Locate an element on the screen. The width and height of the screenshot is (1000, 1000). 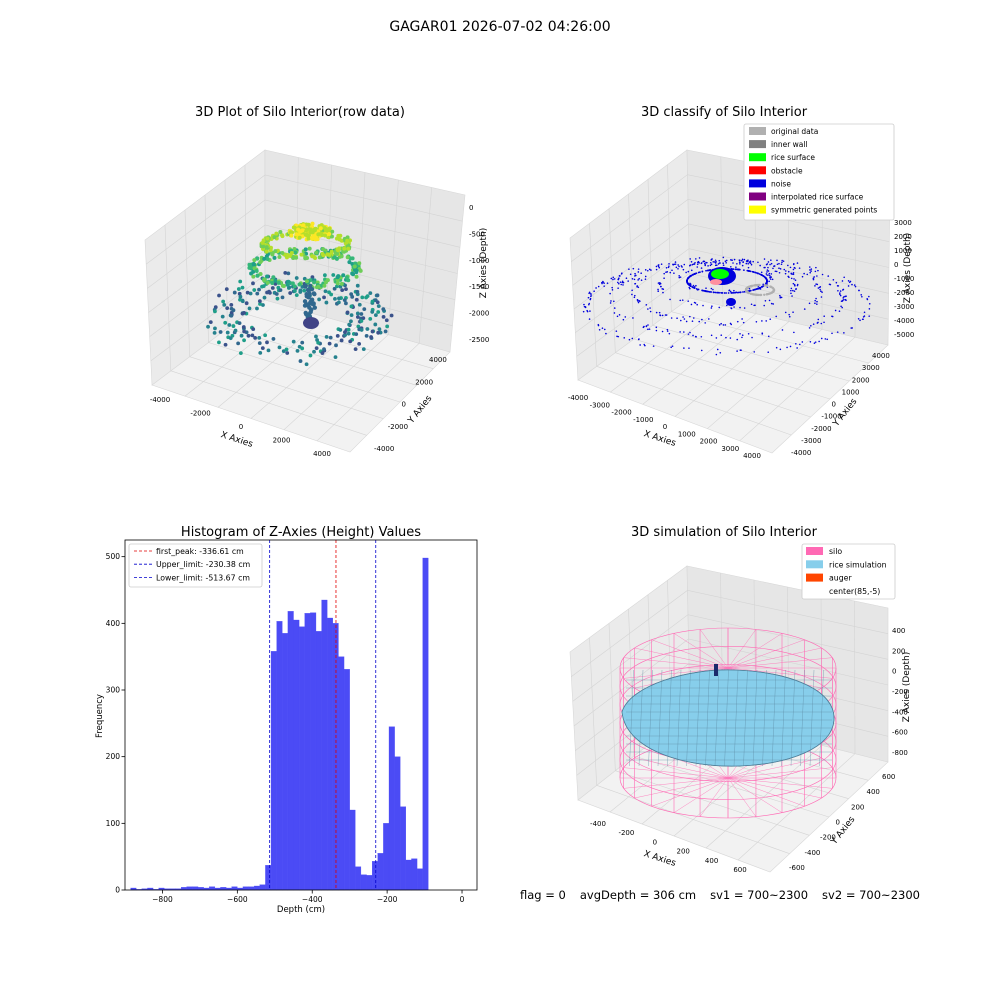
legend-frame is located at coordinates (848, 571).